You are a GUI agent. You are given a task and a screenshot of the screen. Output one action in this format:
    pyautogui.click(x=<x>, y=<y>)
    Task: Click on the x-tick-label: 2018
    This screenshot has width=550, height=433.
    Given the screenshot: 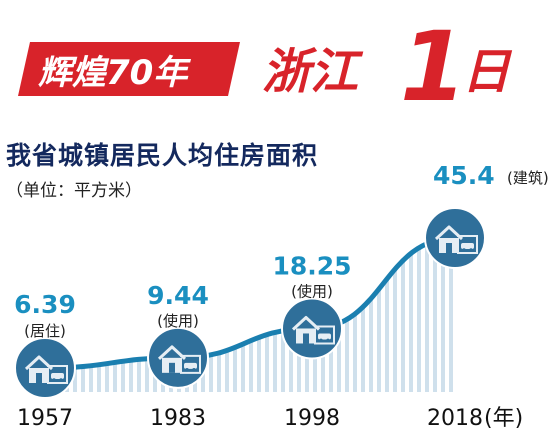 What is the action you would take?
    pyautogui.click(x=455, y=418)
    